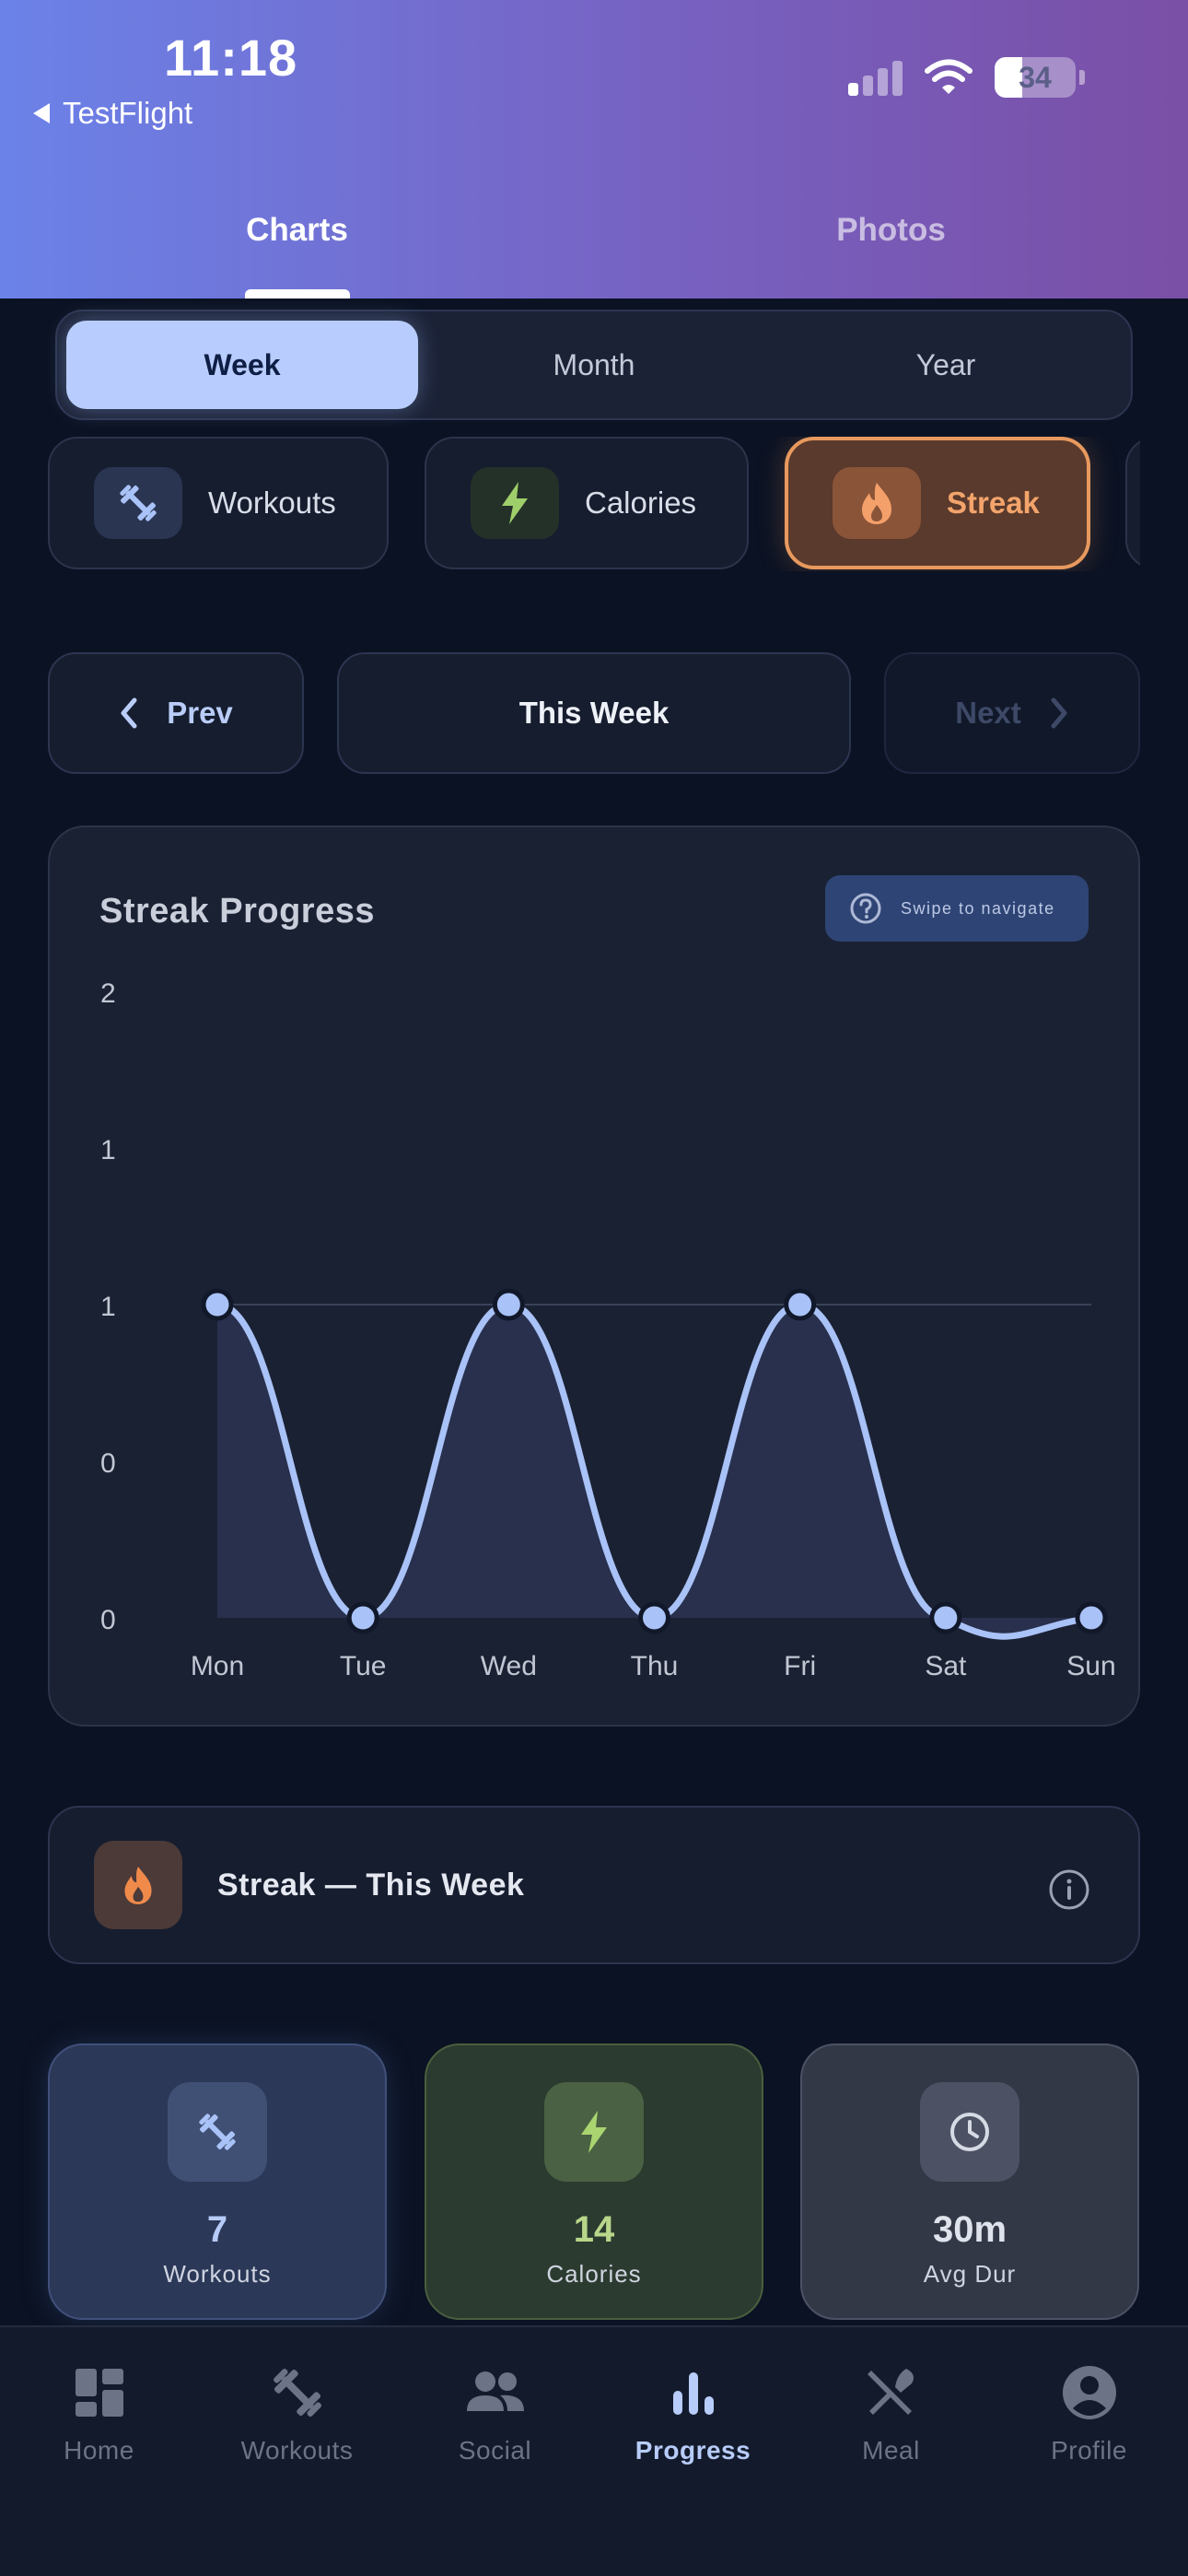 This screenshot has width=1188, height=2576. I want to click on stat-label: Calories, so click(594, 2274).